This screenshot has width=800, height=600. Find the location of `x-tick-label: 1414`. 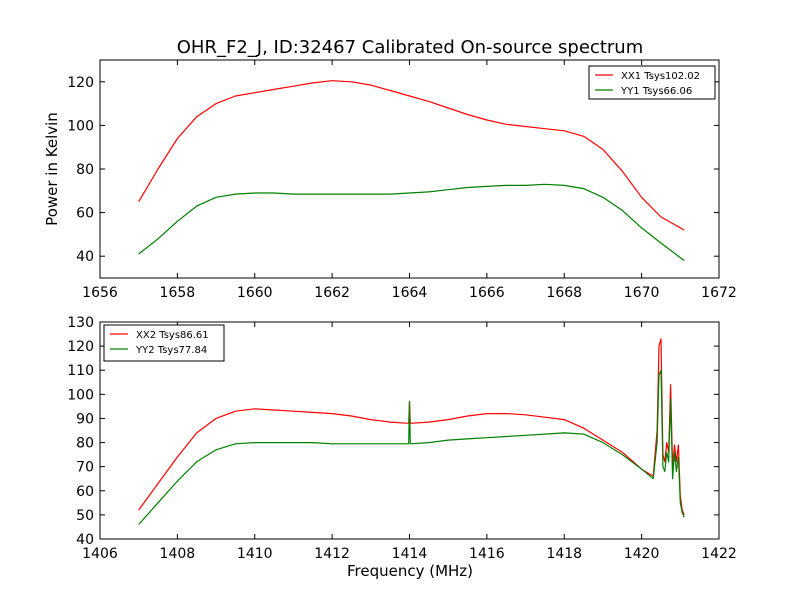

x-tick-label: 1414 is located at coordinates (410, 554).